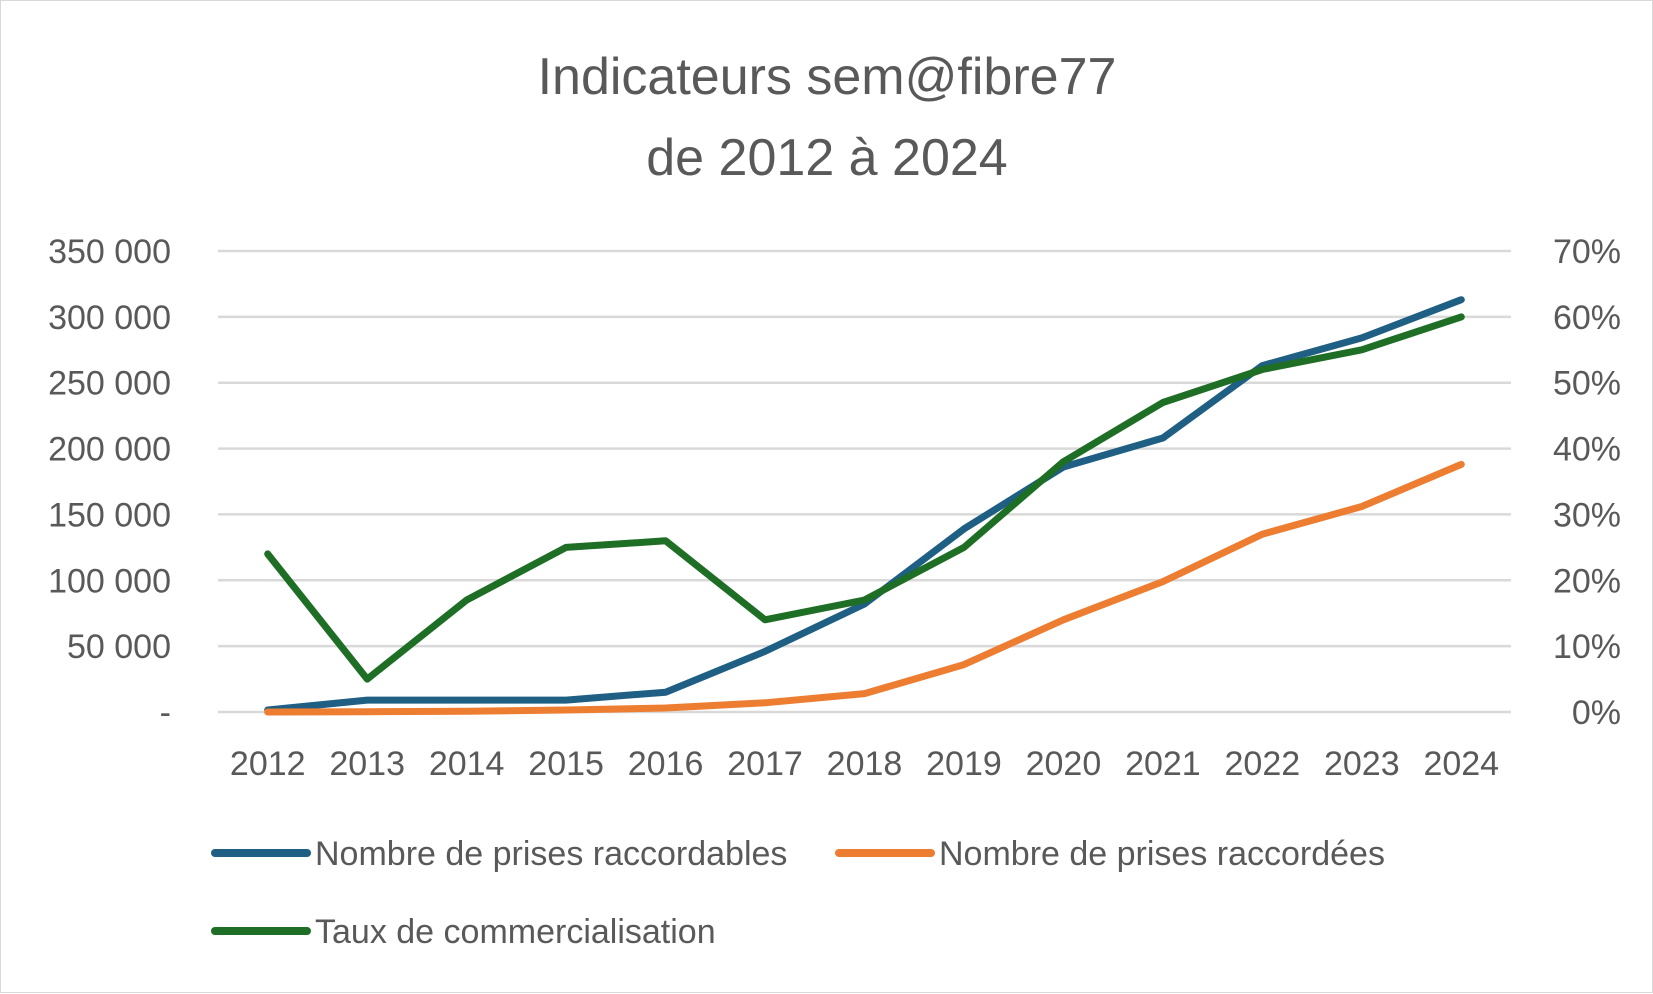 The height and width of the screenshot is (994, 1653). Describe the element at coordinates (1587, 450) in the screenshot. I see `right-axis-tick-label: 40%` at that location.